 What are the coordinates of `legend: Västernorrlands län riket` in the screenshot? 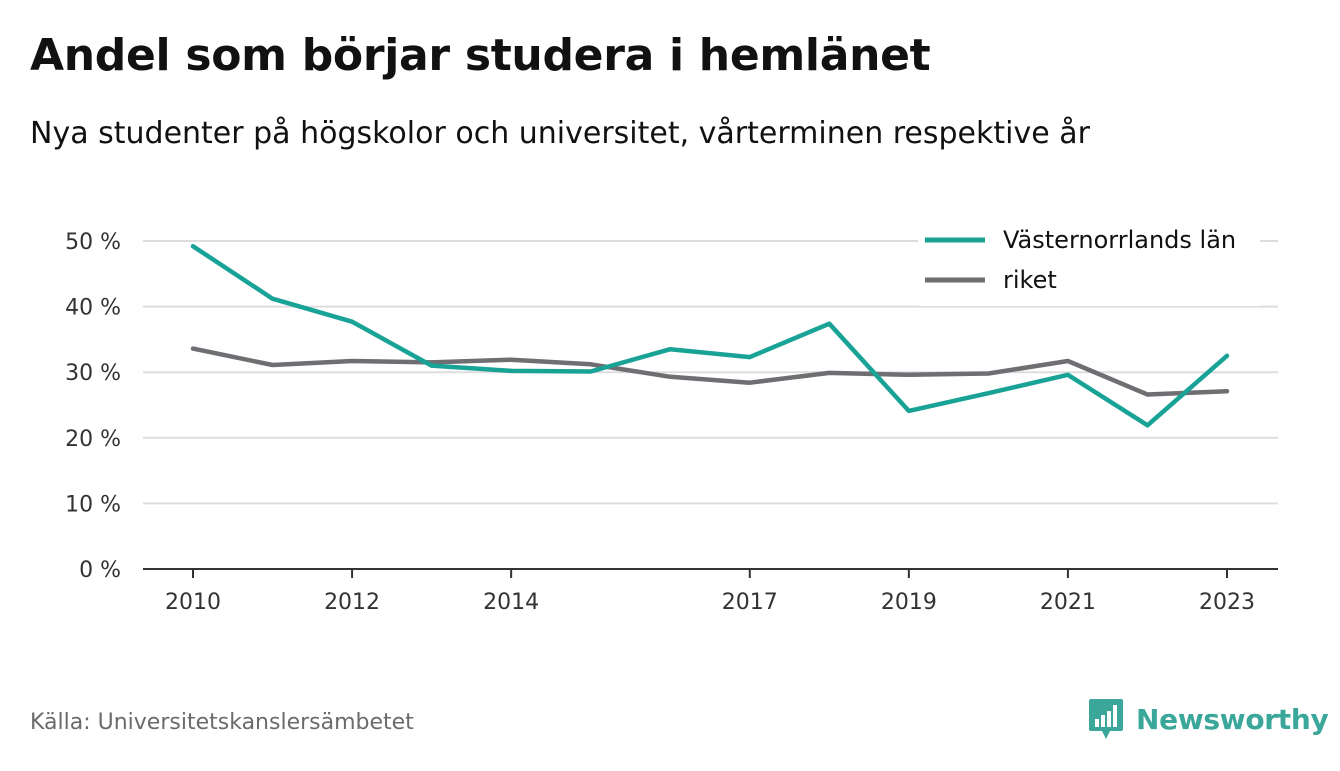 It's located at (1089, 262).